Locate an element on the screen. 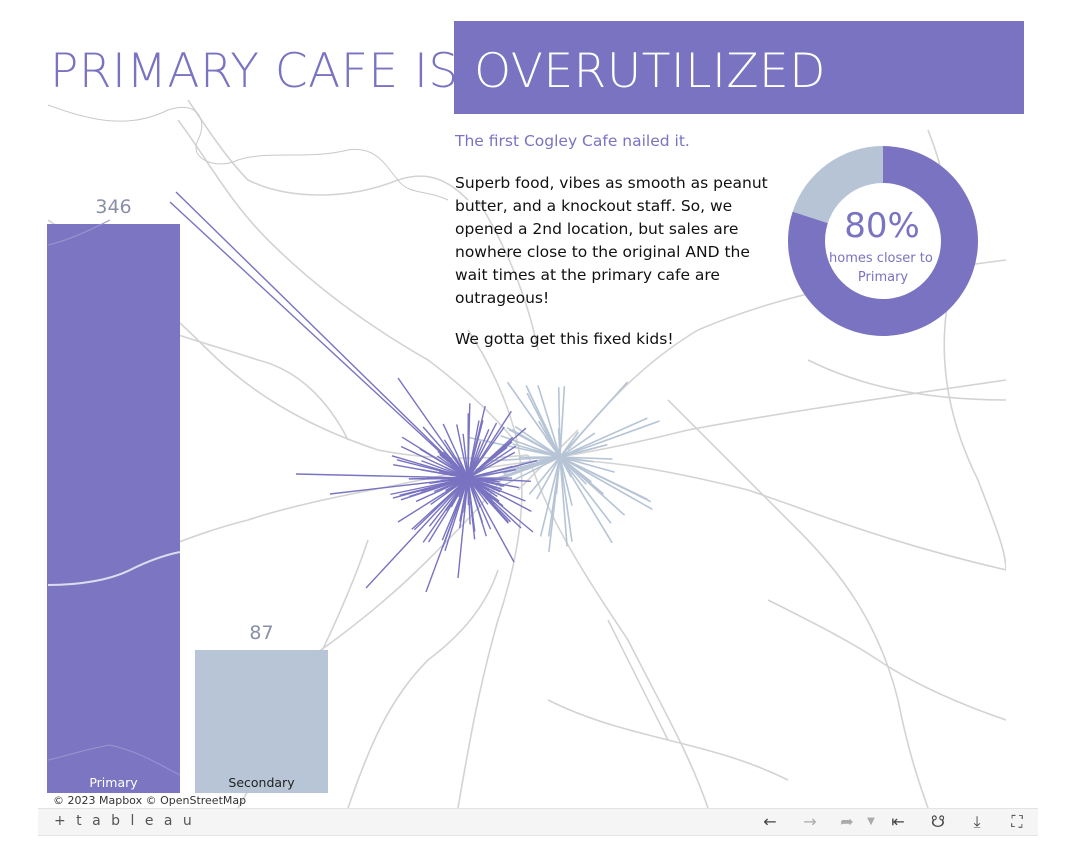 The width and height of the screenshot is (1091, 849). lead-text: The first Cogley Cafe nailed it. is located at coordinates (572, 141).